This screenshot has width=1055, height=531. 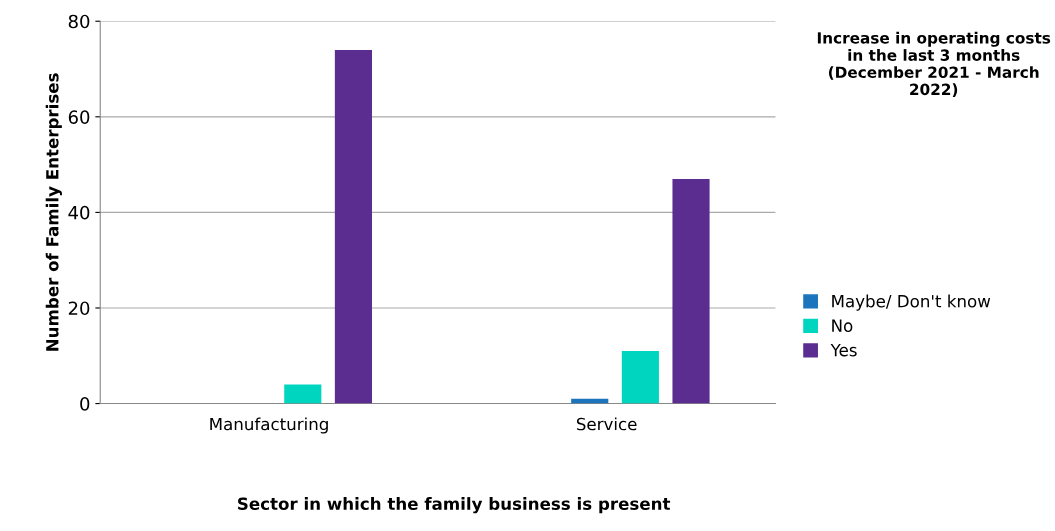 What do you see at coordinates (53, 212) in the screenshot?
I see `y-axis-title: Number of Family Enterprises` at bounding box center [53, 212].